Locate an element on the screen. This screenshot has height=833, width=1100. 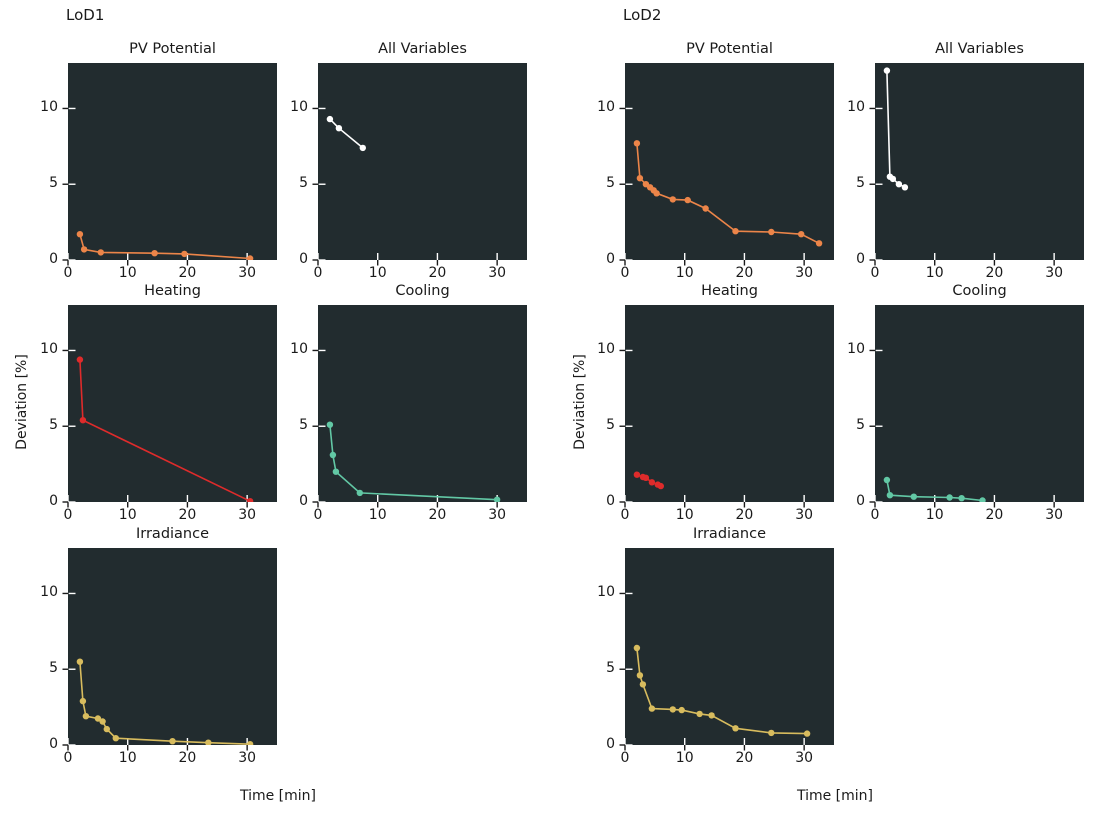
x-axis-label-lod2: Time [min] is located at coordinates (835, 796).